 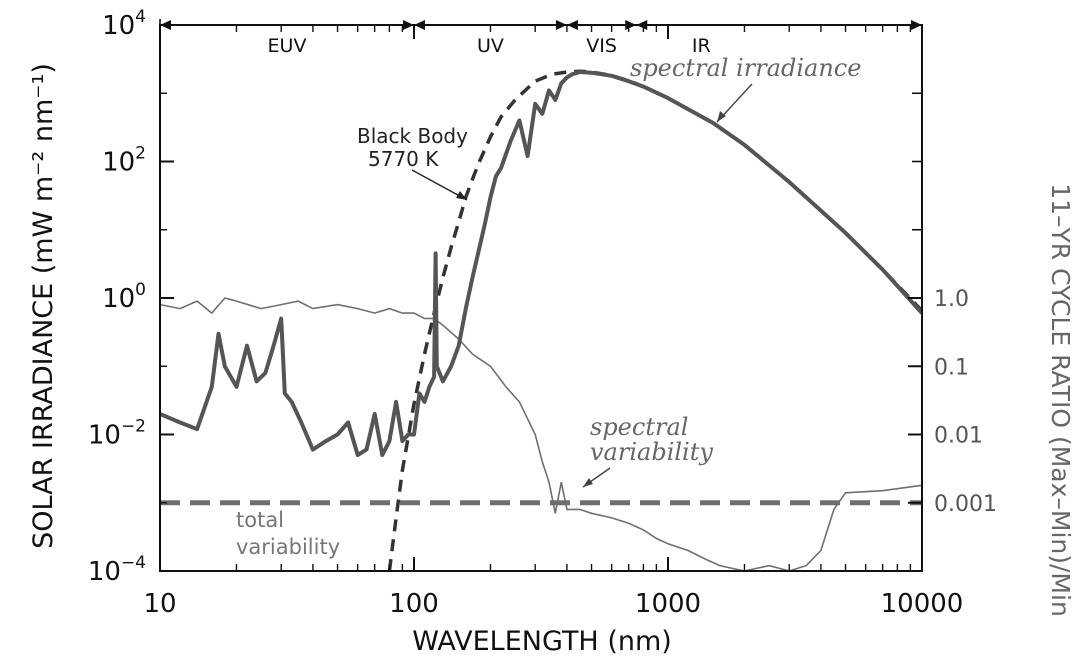 I want to click on y-right-tick-label: 0.001, so click(x=965, y=504).